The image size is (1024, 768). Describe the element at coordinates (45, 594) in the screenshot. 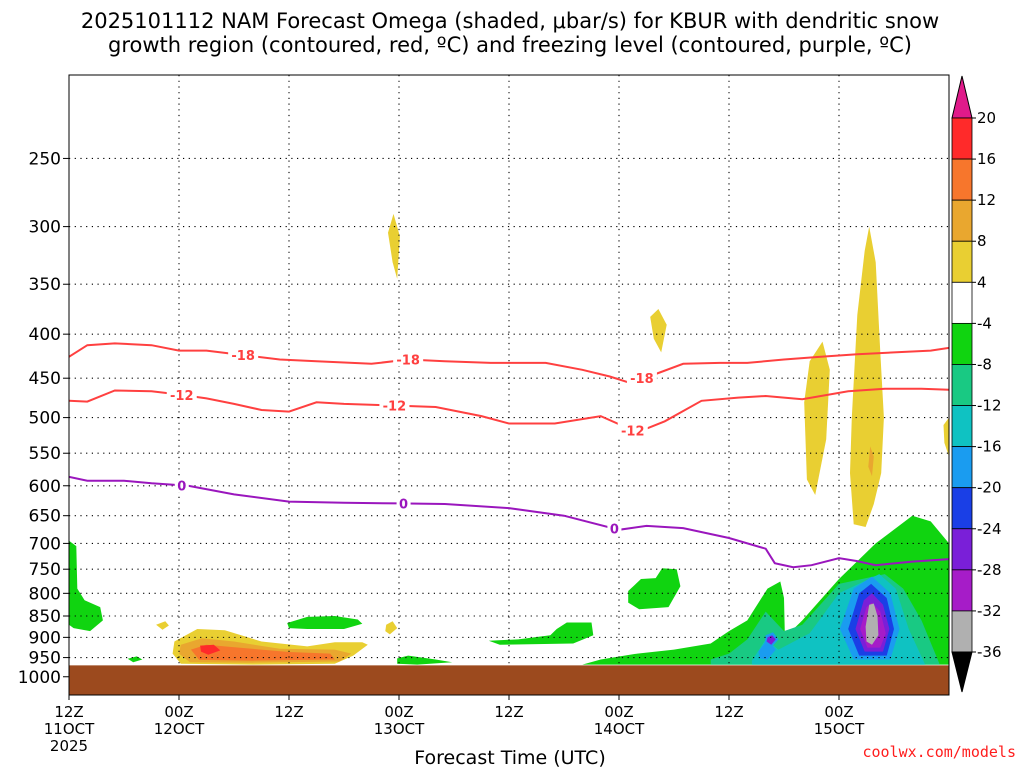

I see `y-tick-label-800: 800` at that location.